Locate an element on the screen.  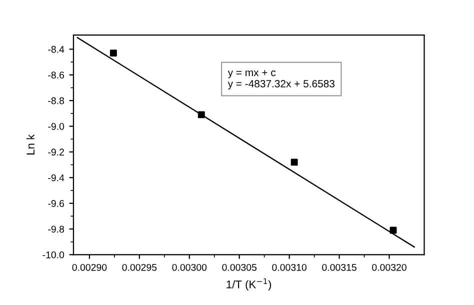
y-tick-label: -8.8 is located at coordinates (56, 100).